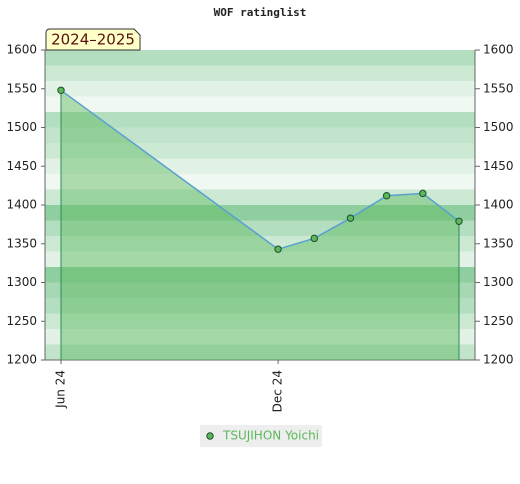 The height and width of the screenshot is (484, 520). Describe the element at coordinates (498, 321) in the screenshot. I see `y2-tick-label: 1250` at that location.